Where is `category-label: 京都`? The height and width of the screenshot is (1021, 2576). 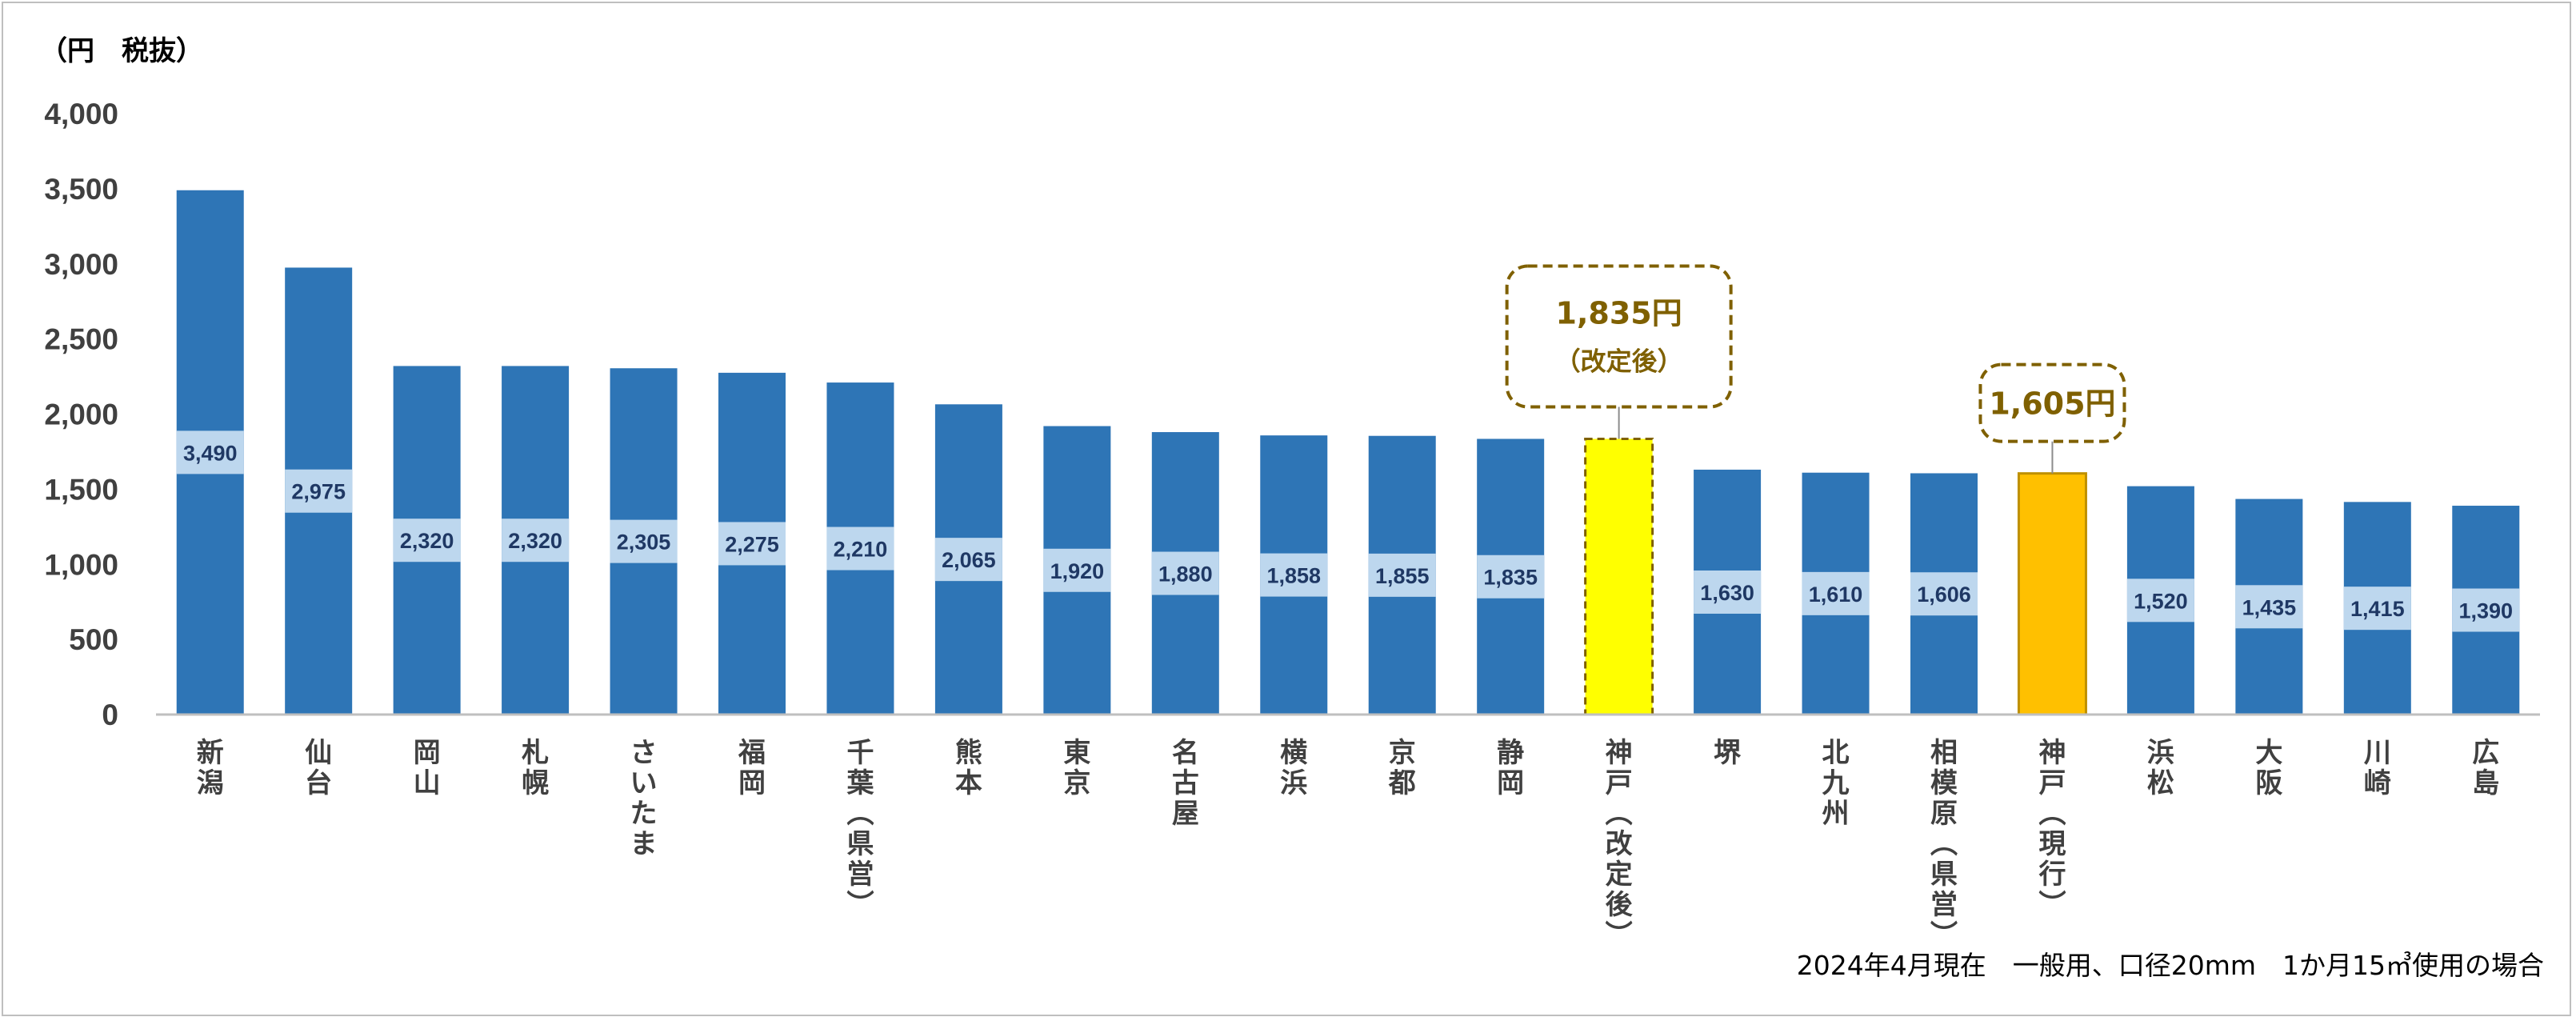
category-label: 京都 is located at coordinates (1402, 768).